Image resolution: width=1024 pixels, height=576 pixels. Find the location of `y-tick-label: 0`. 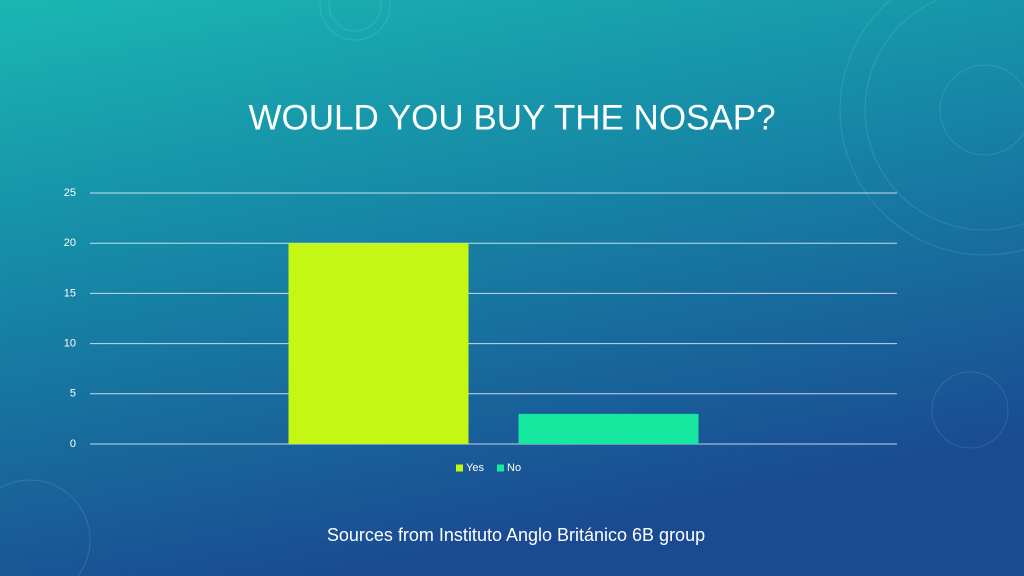

y-tick-label: 0 is located at coordinates (73, 444).